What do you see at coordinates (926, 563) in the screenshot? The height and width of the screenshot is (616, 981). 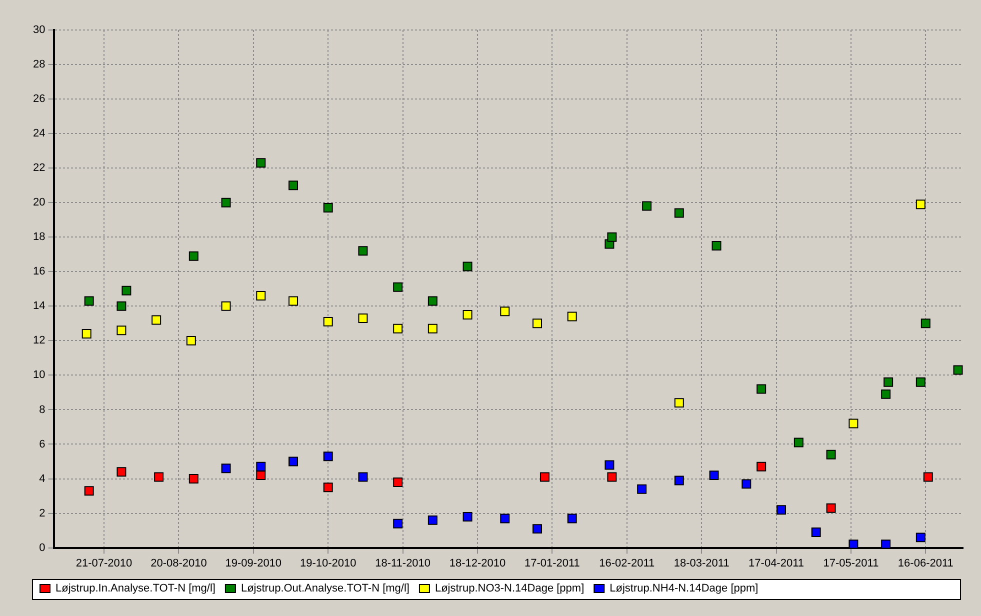 I see `x-tick-label: 16-06-2011` at bounding box center [926, 563].